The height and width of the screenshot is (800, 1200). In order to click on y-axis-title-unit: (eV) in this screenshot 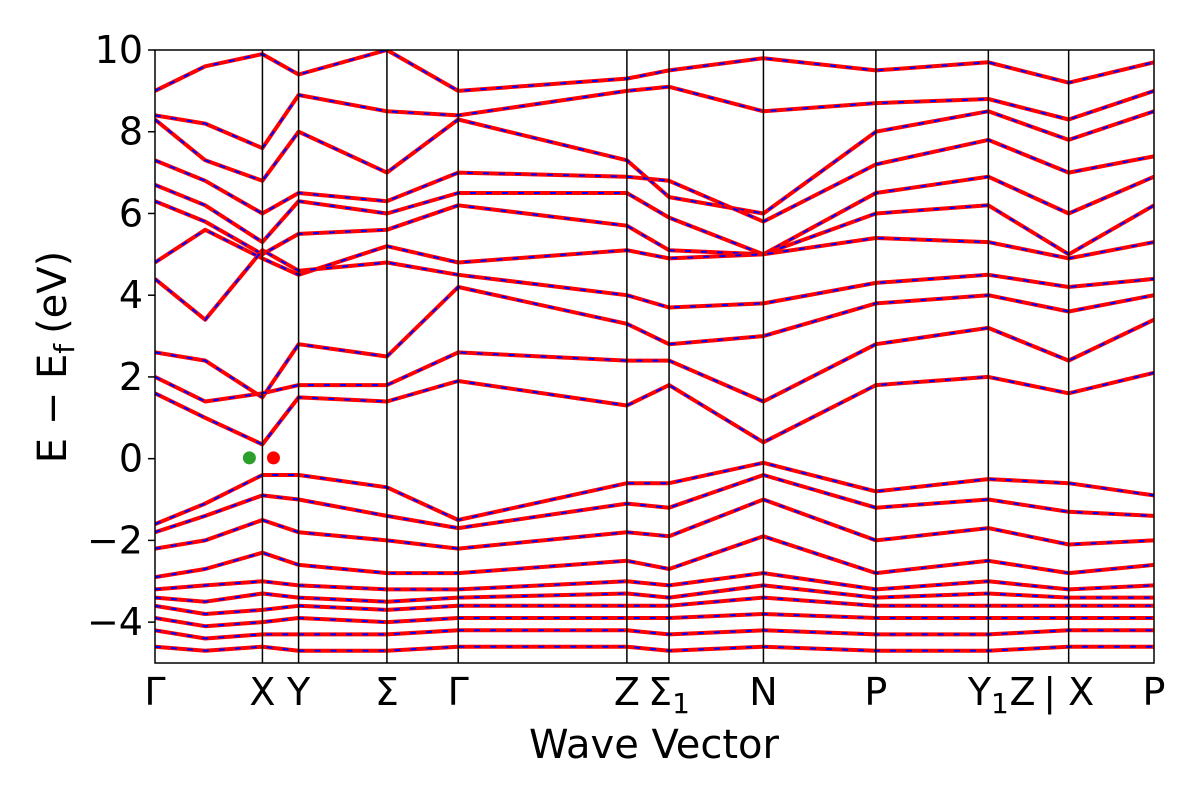, I will do `click(53, 292)`.